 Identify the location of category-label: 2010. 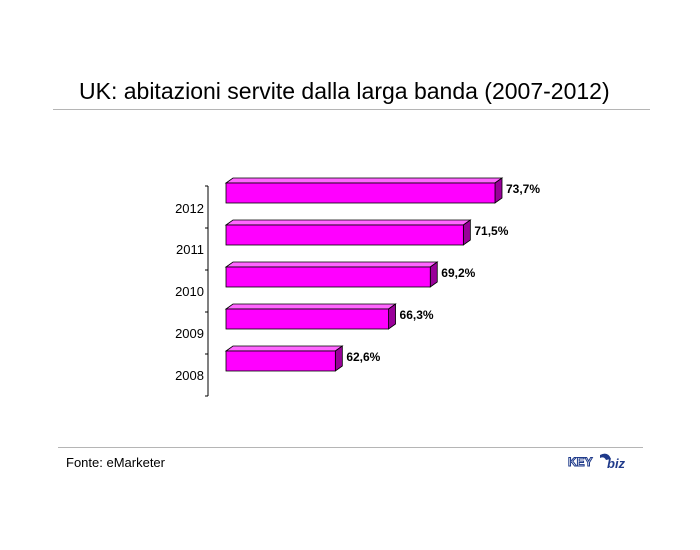
(189, 291).